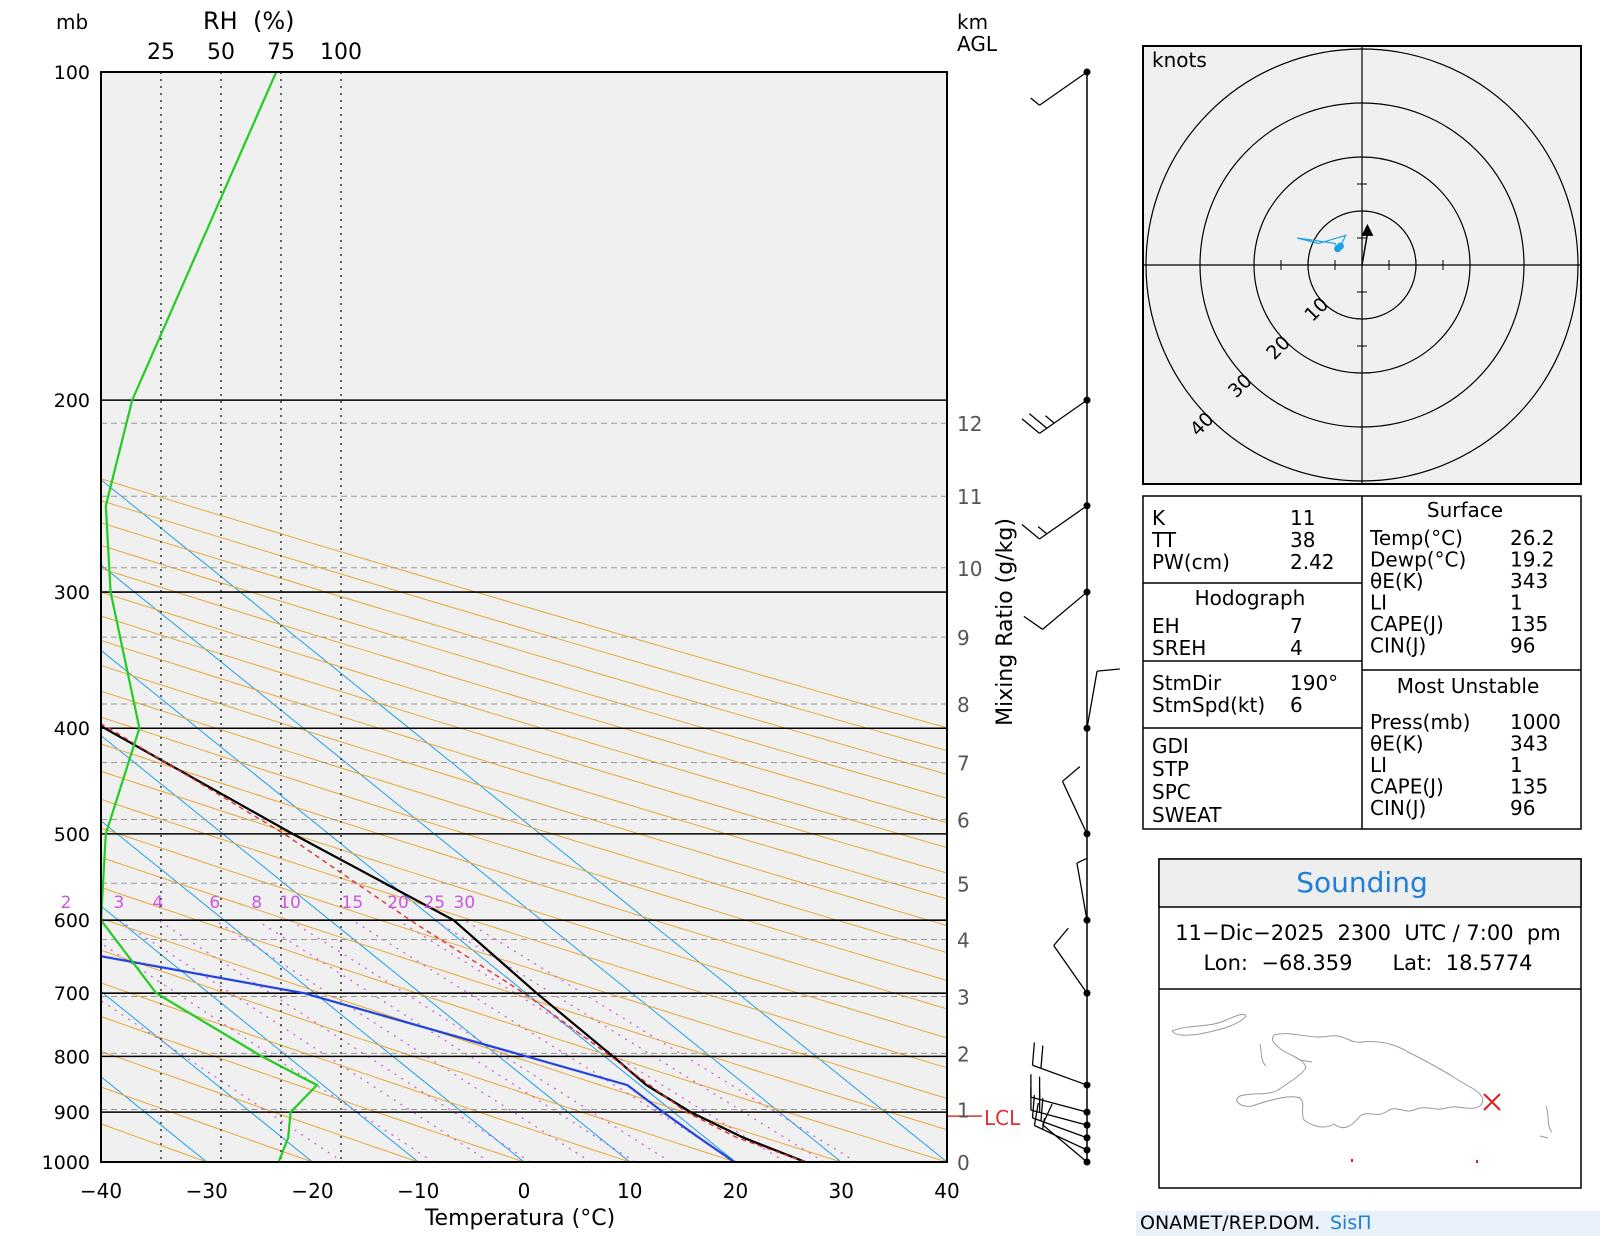 This screenshot has width=1600, height=1236. What do you see at coordinates (629, 1191) in the screenshot?
I see `temp-tick-label: 10` at bounding box center [629, 1191].